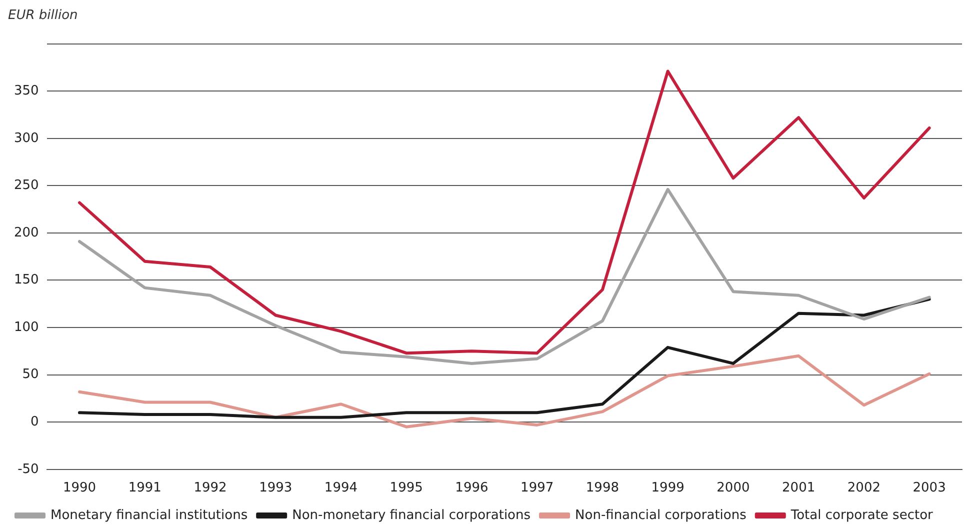  Describe the element at coordinates (661, 515) in the screenshot. I see `legend-label: Non-financial corporations` at that location.